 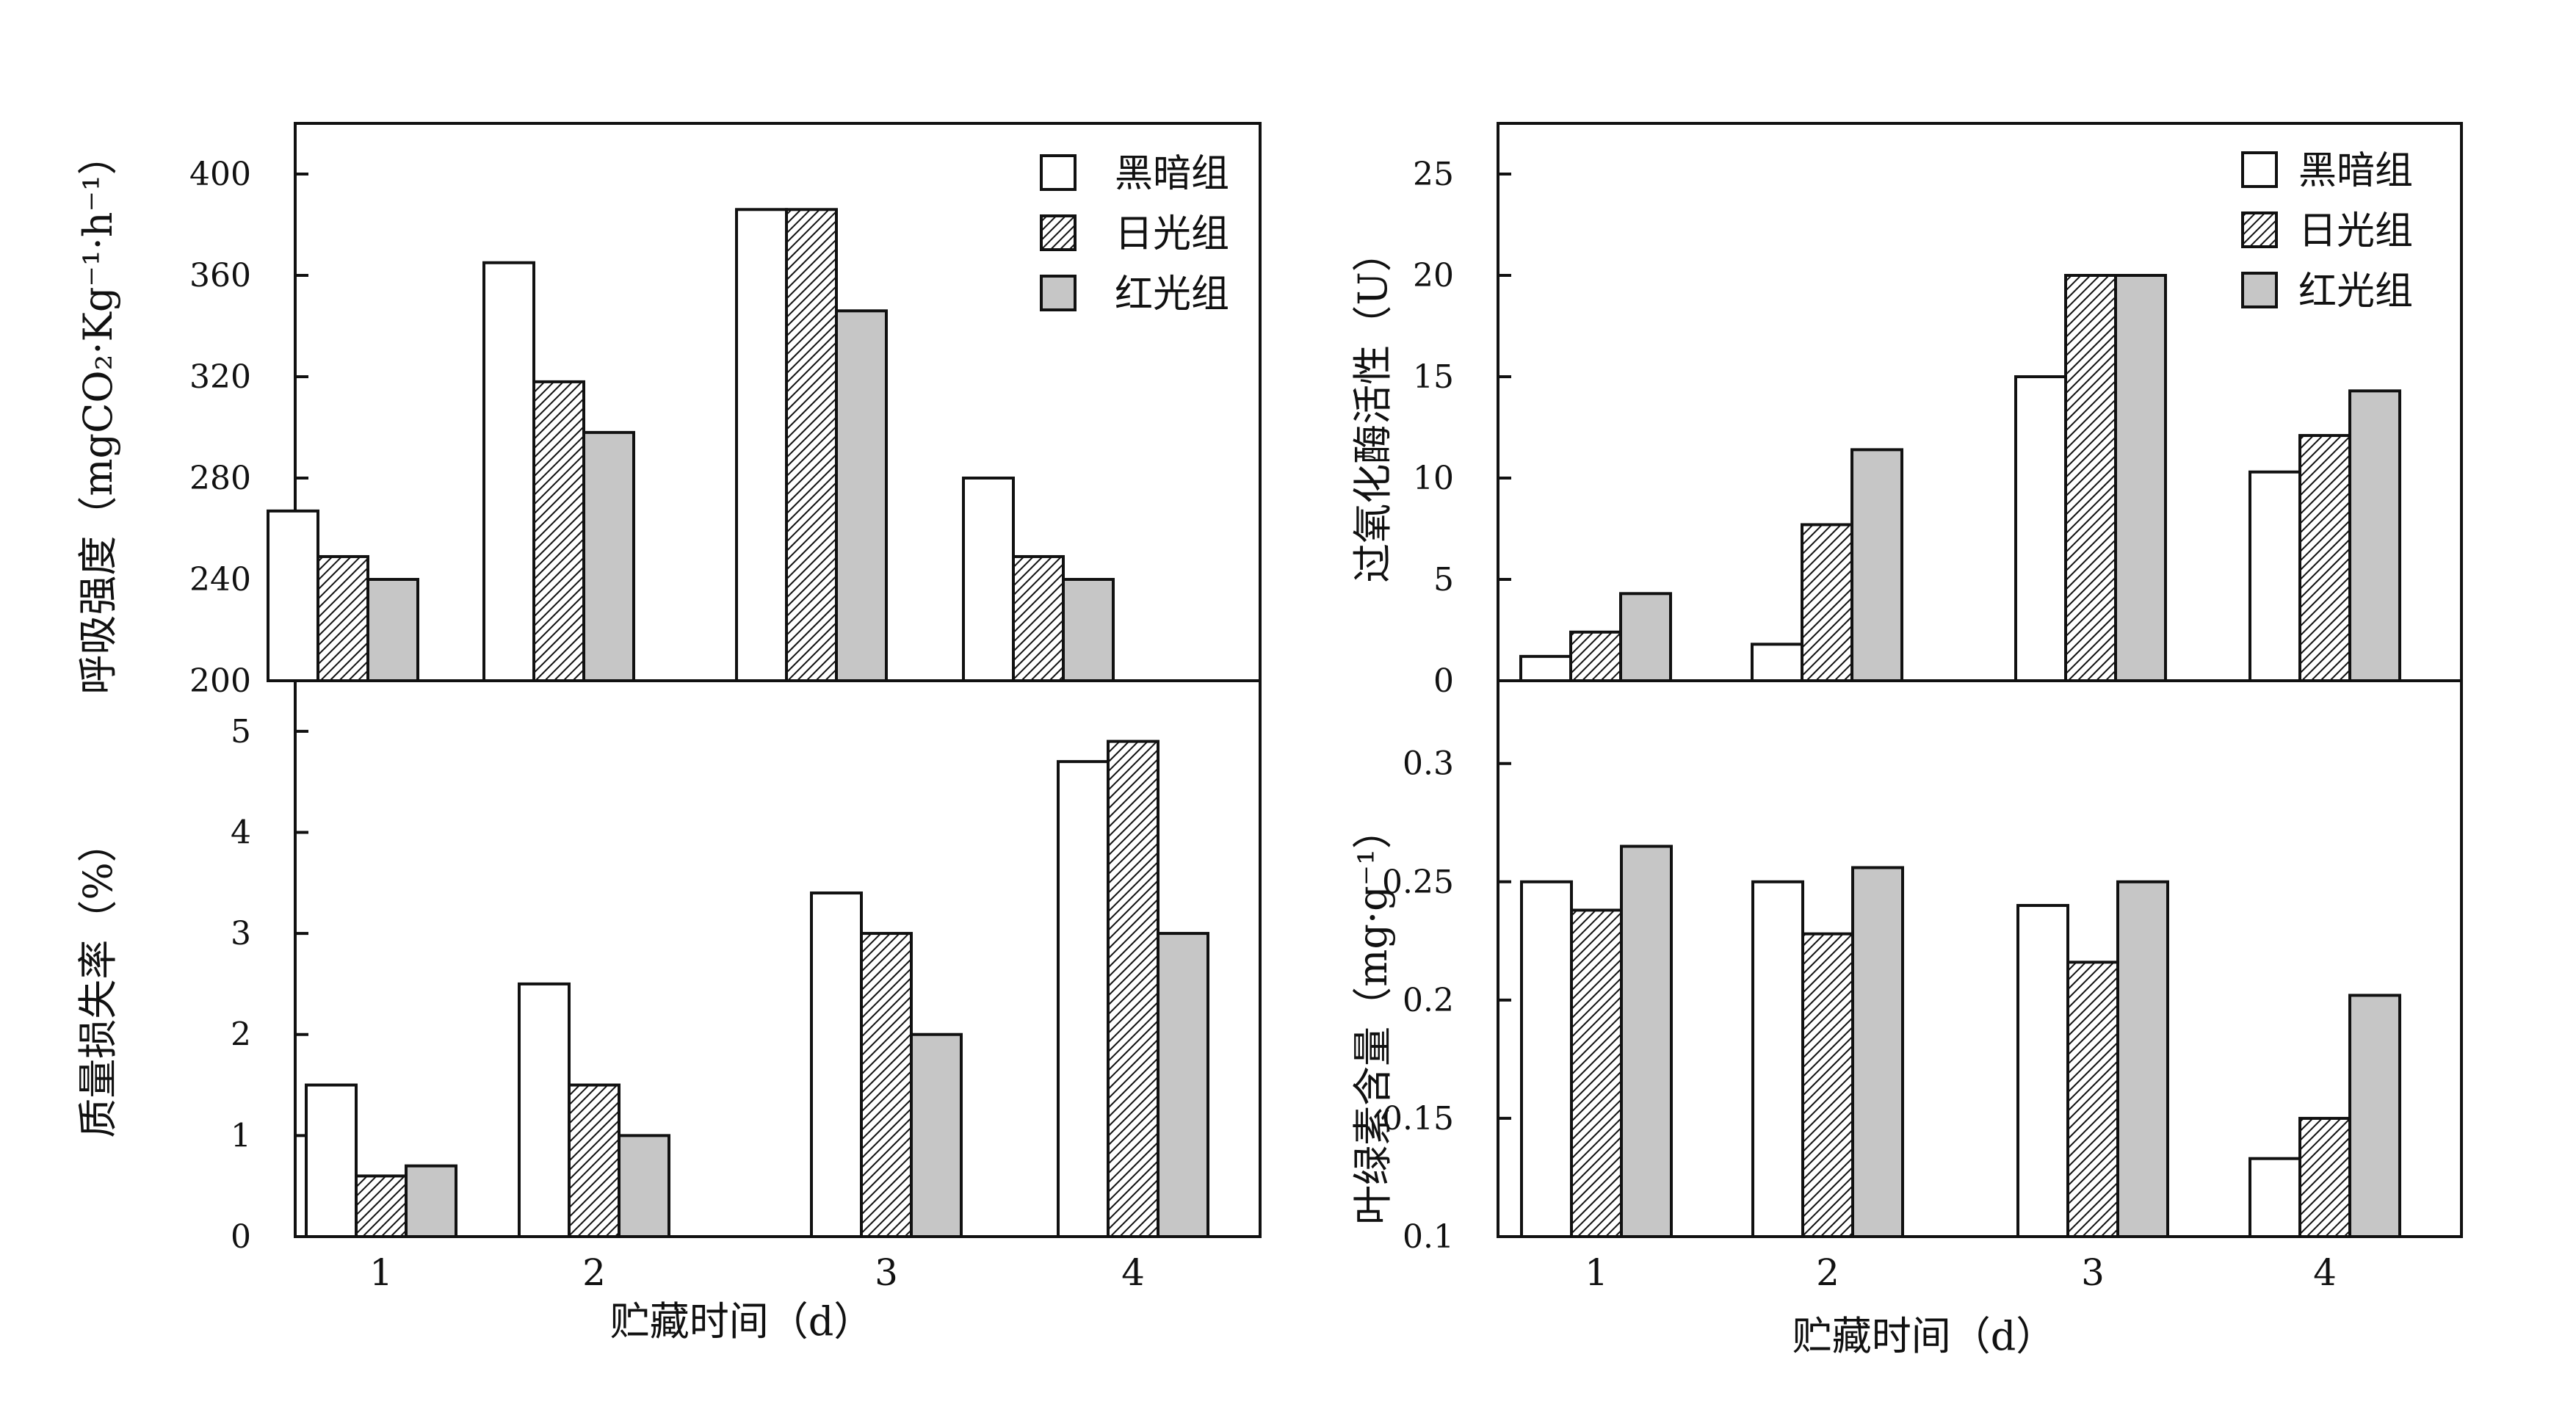 What do you see at coordinates (220, 275) in the screenshot?
I see `y-tick-label: 360` at bounding box center [220, 275].